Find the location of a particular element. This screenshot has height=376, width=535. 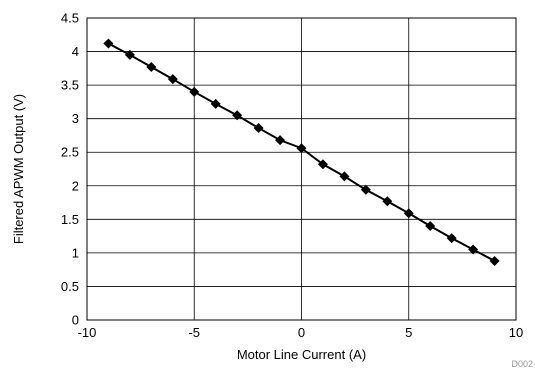

y-tick-label: 3.5 is located at coordinates (70, 85).